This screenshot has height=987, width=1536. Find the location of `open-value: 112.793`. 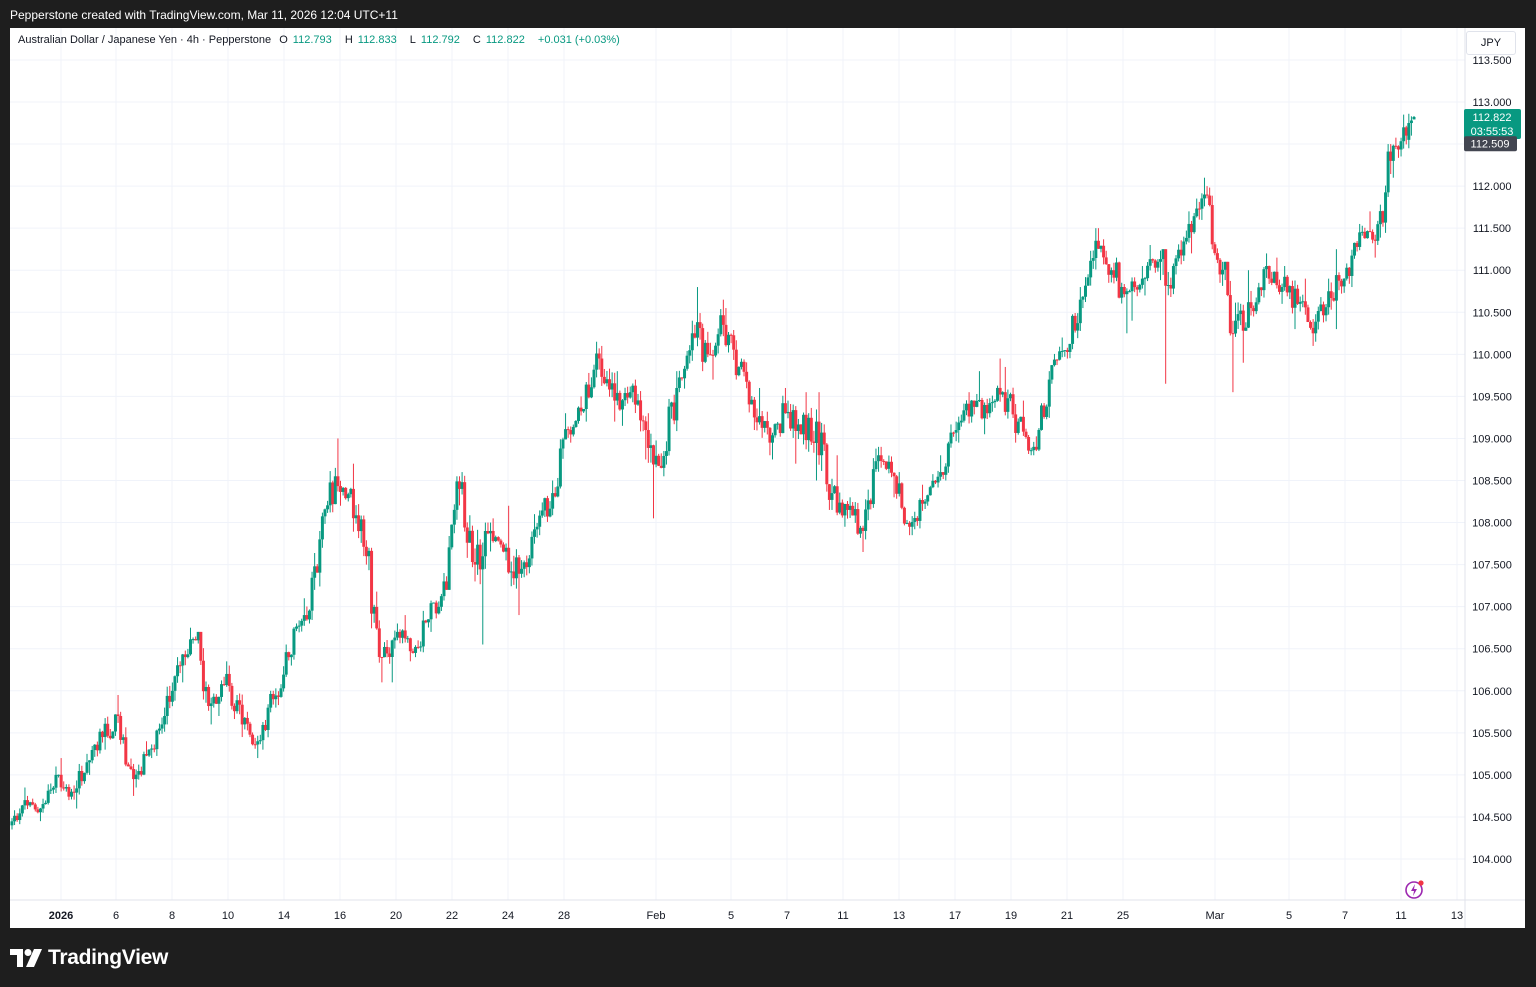

open-value: 112.793 is located at coordinates (312, 40).